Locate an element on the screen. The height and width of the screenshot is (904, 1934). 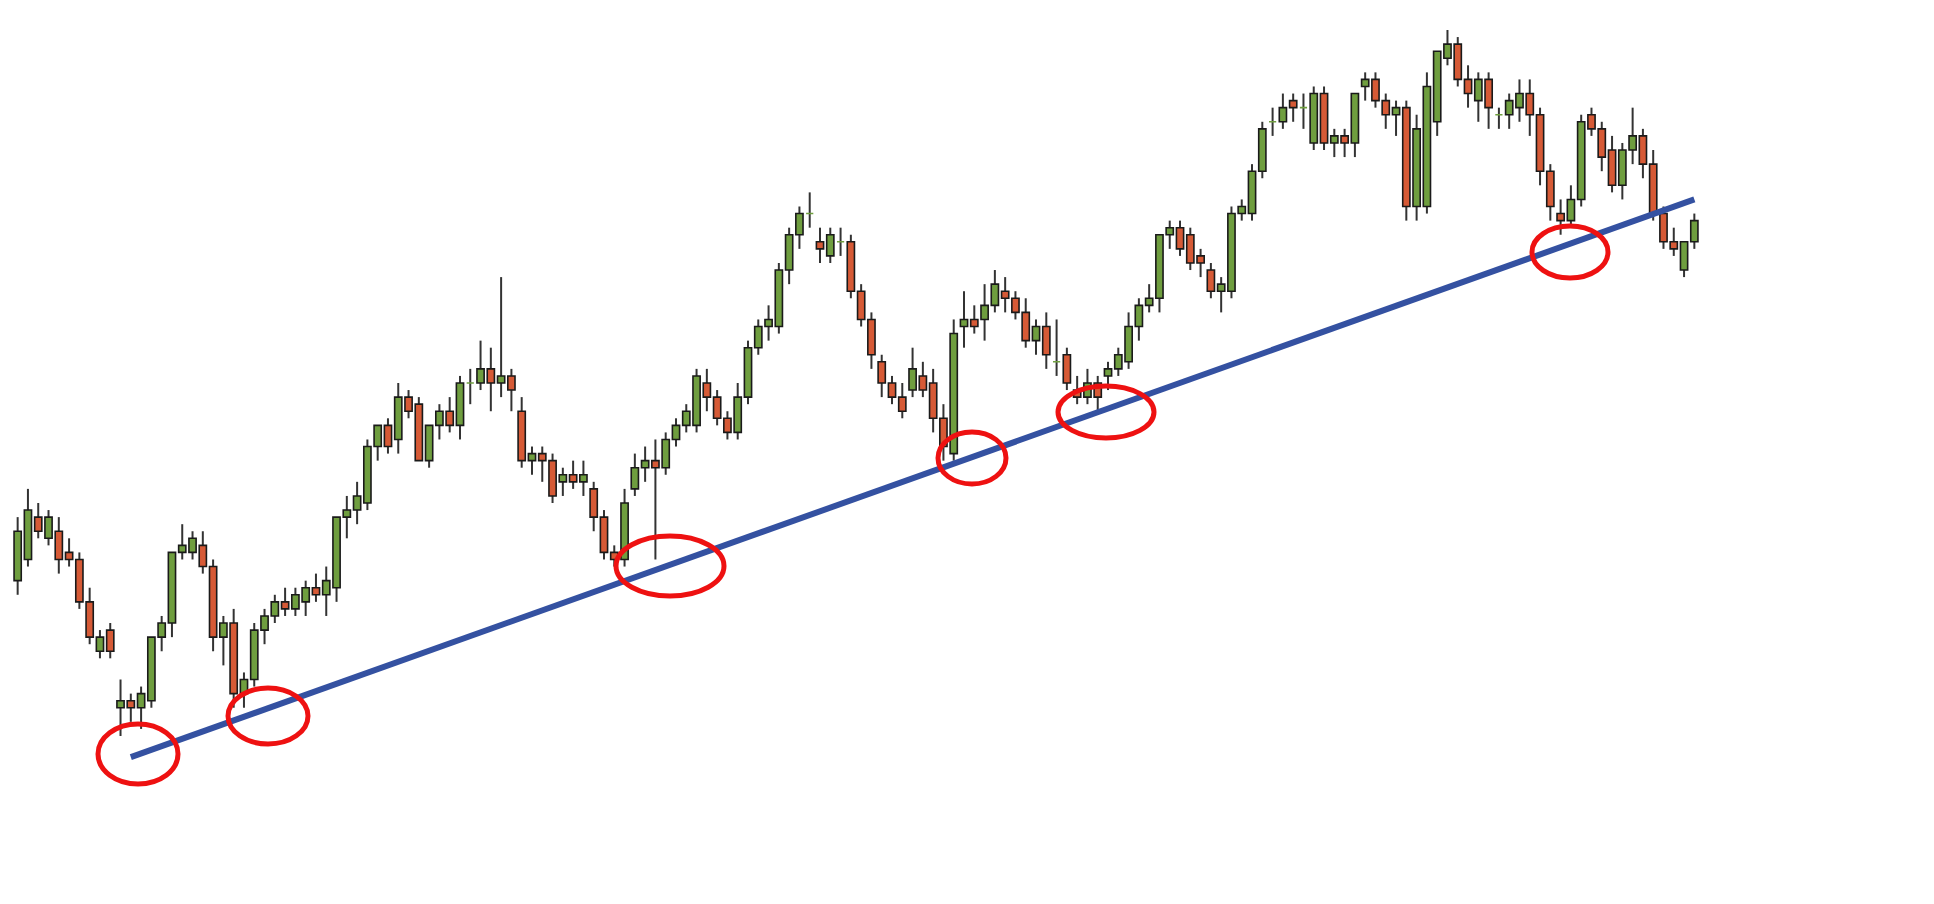
candlestick is located at coordinates (1067, 369).